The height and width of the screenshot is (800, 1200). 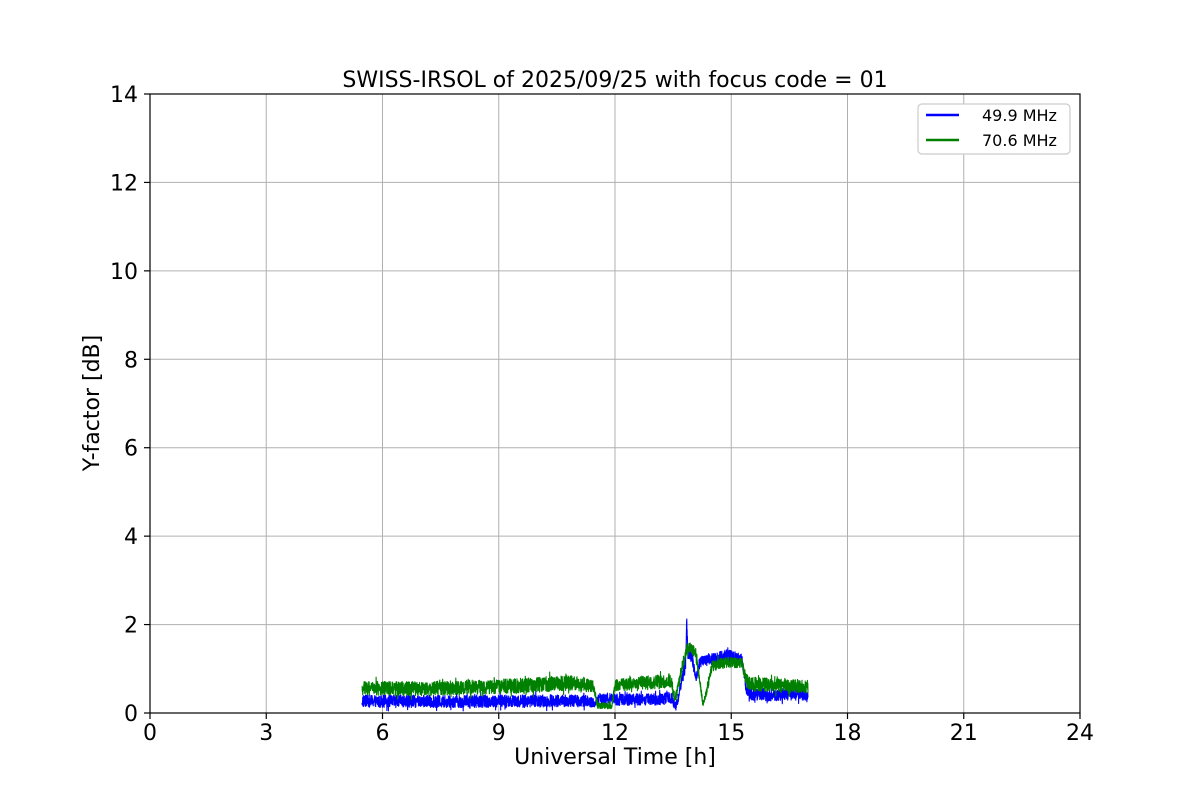 I want to click on x-tick-label: 3, so click(x=266, y=733).